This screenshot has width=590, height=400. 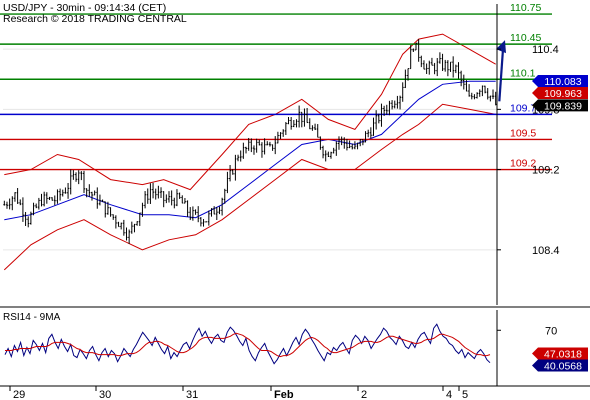 I want to click on chart-title: USD/JPY - 30min - 09:14:34 (CET), so click(x=84, y=8).